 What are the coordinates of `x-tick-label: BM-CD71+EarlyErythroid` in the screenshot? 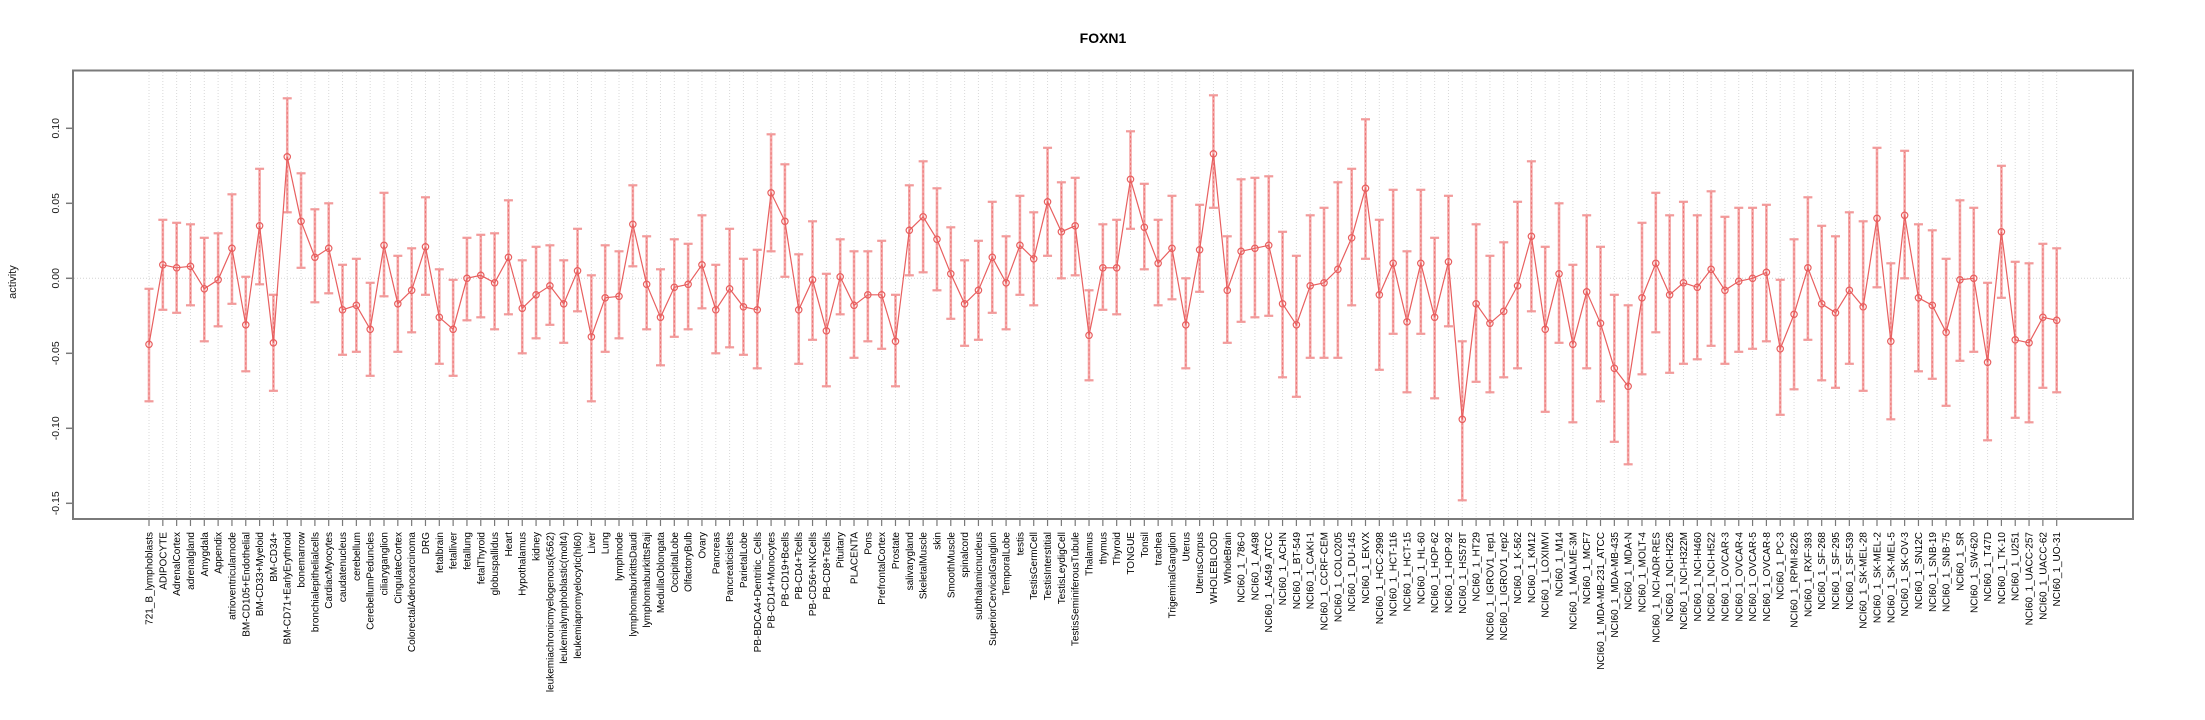 It's located at (288, 588).